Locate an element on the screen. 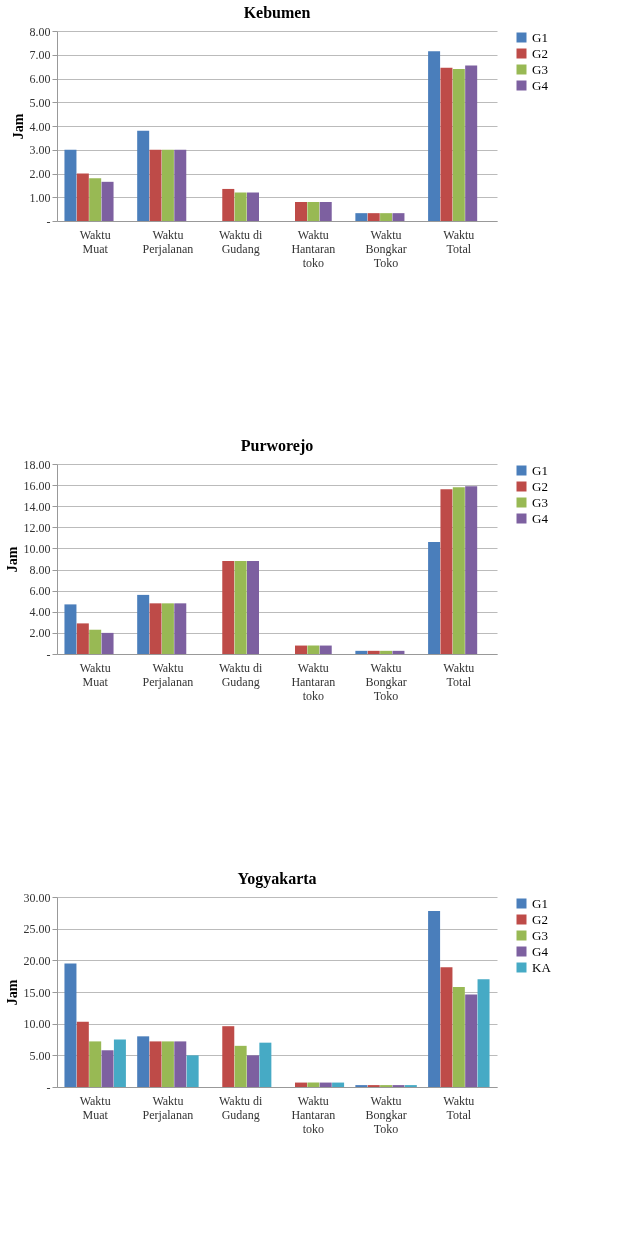 The height and width of the screenshot is (1250, 631). legend-label: KA is located at coordinates (542, 967).